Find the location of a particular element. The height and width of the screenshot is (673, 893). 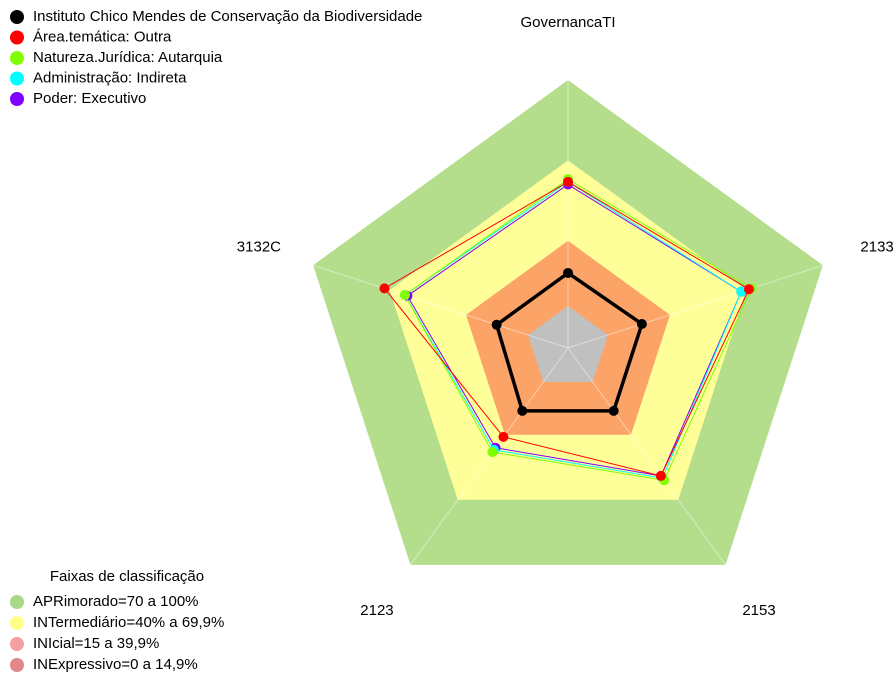

legend-label: Área.temática: Outra is located at coordinates (102, 36).